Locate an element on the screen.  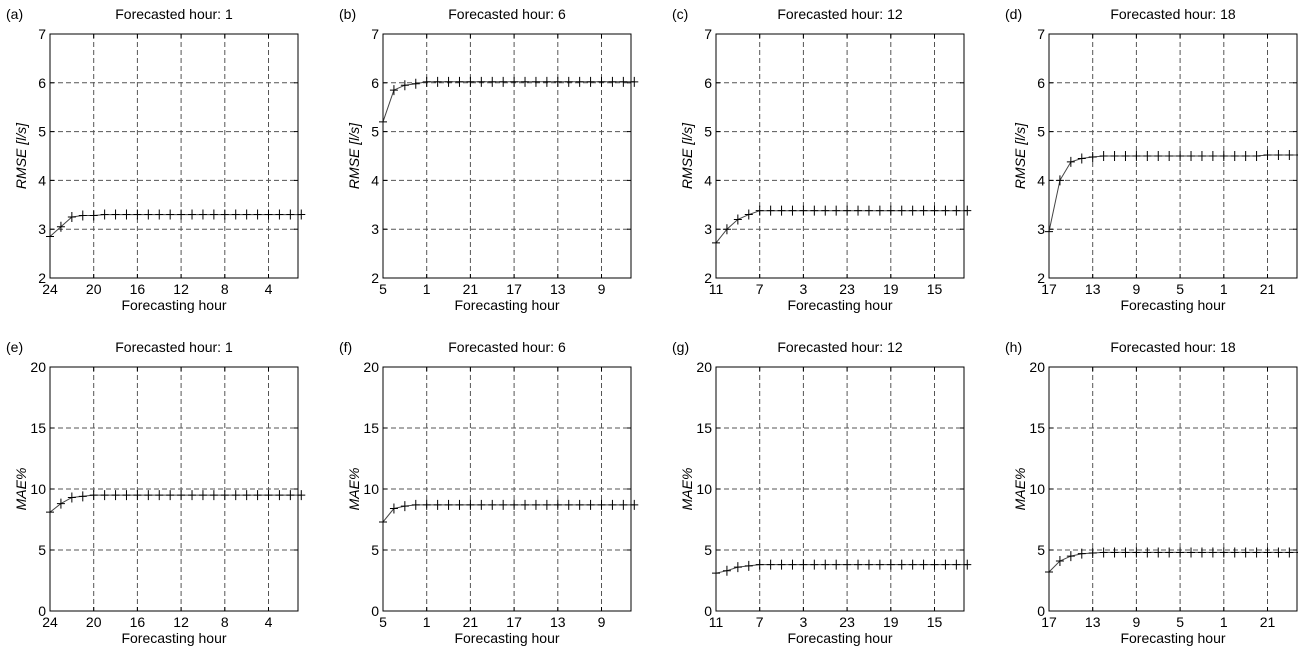
x-tick-label: 23 is located at coordinates (847, 622).